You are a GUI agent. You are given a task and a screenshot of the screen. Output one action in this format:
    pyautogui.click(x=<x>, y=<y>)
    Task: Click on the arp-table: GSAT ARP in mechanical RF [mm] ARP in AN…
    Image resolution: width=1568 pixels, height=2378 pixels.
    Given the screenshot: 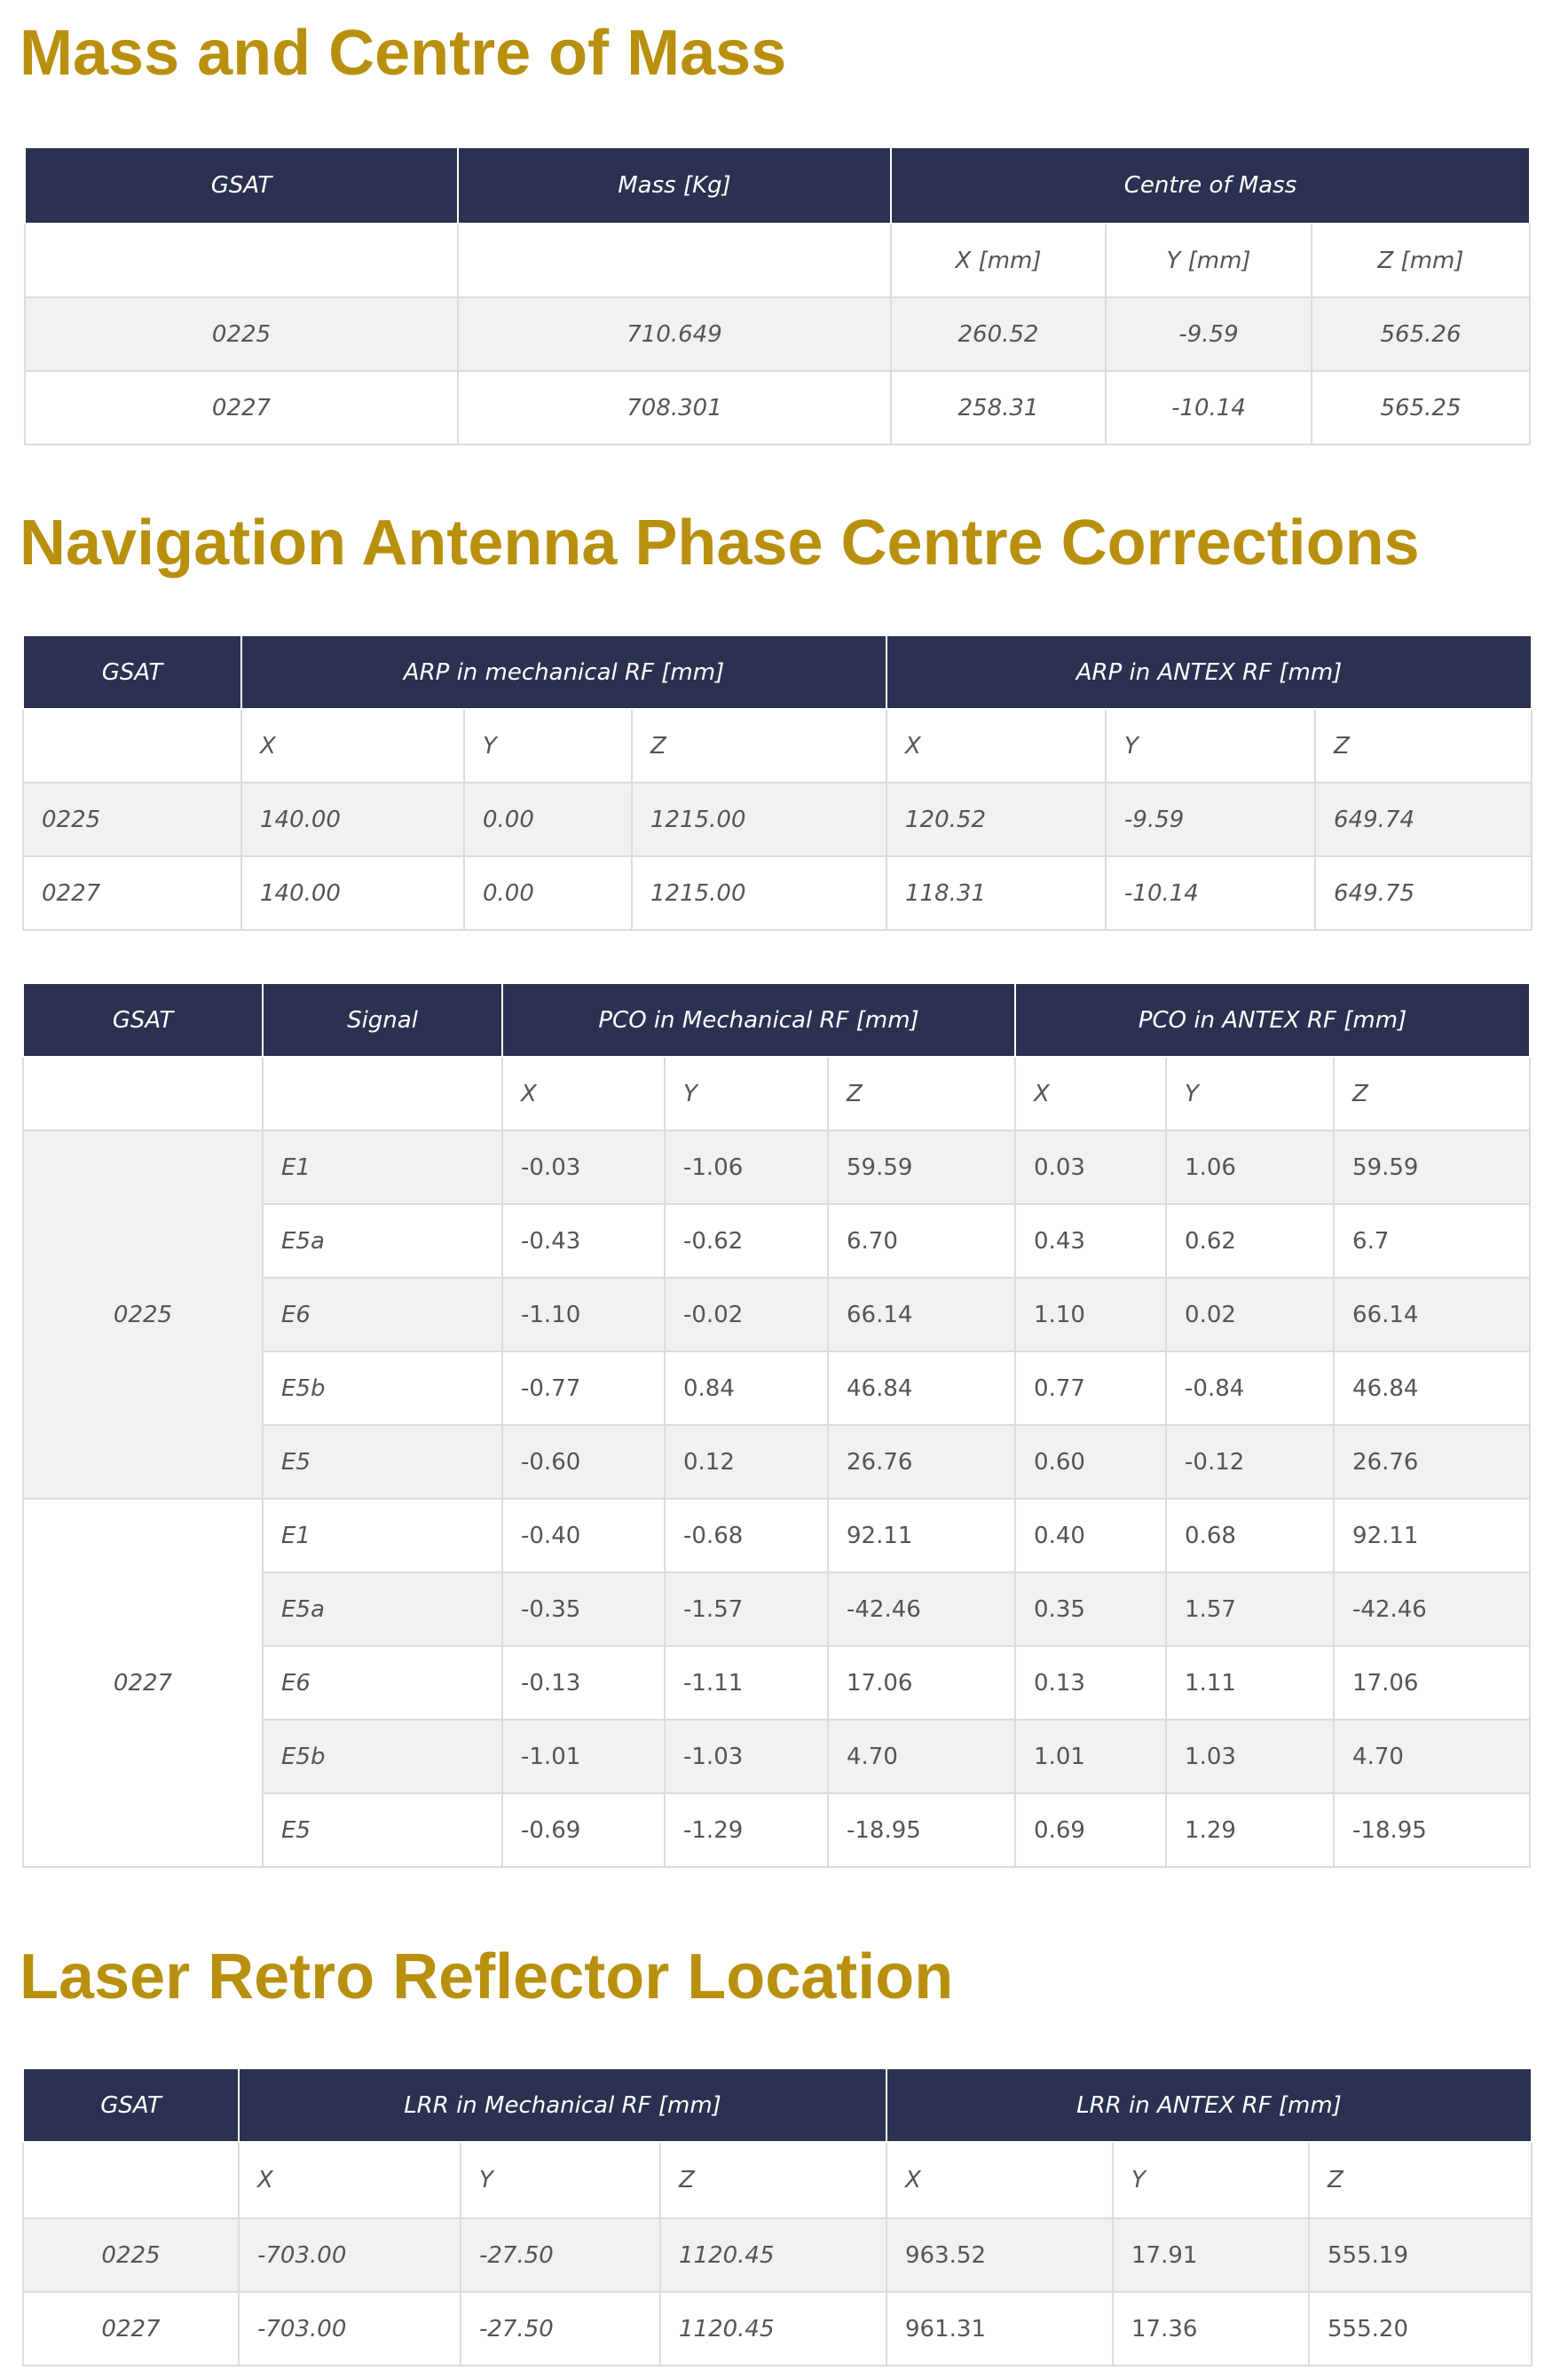 What is the action you would take?
    pyautogui.click(x=778, y=782)
    